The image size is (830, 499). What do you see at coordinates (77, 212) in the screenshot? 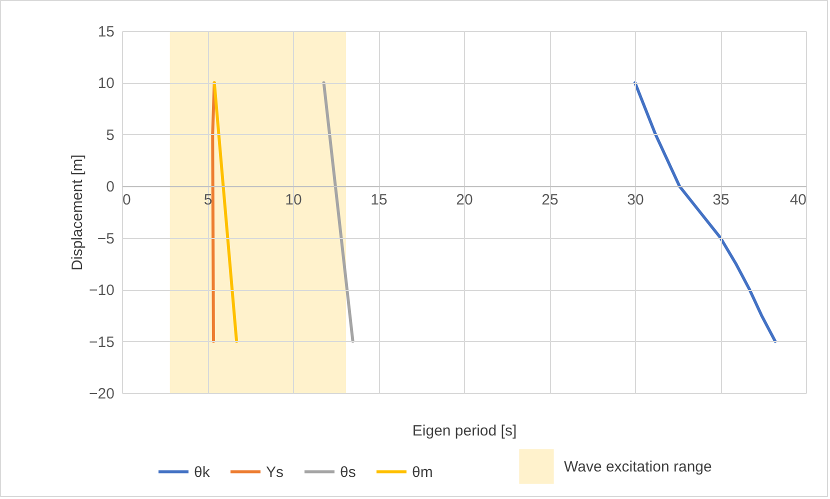
I see `y-axis-title: Displacement [m]` at bounding box center [77, 212].